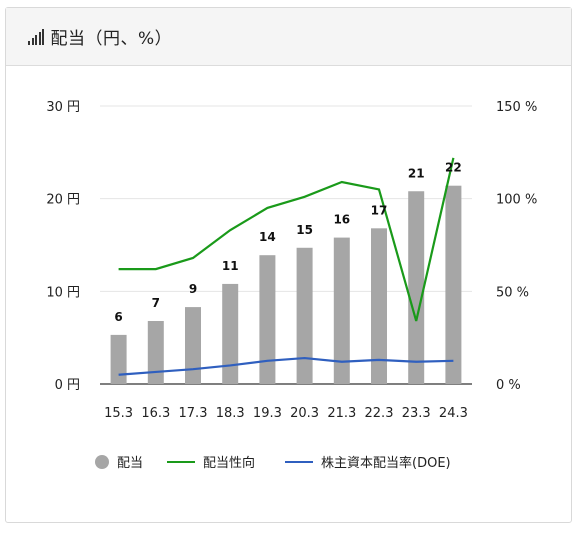 The height and width of the screenshot is (534, 586). What do you see at coordinates (118, 413) in the screenshot?
I see `x-axis-tick-label: 15.3` at bounding box center [118, 413].